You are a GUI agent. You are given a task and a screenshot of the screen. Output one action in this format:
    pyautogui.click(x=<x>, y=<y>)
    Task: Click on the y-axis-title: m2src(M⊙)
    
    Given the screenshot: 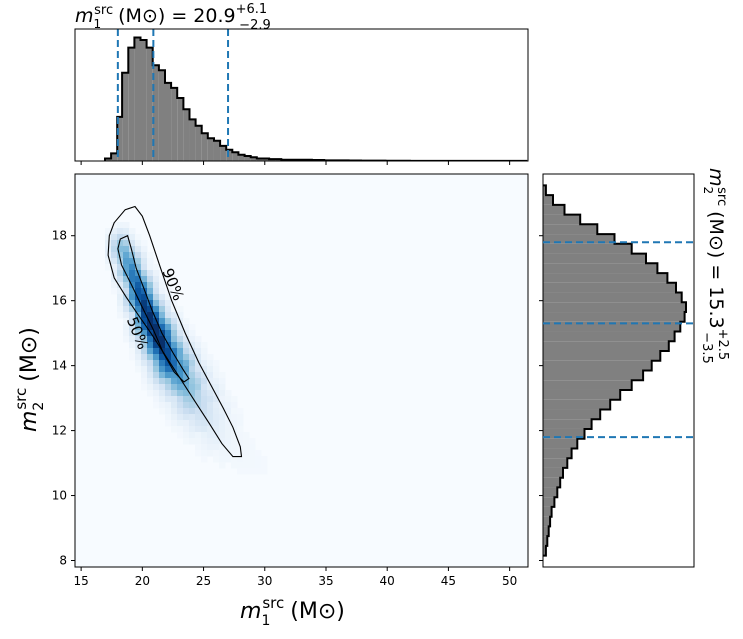 What is the action you would take?
    pyautogui.click(x=29, y=379)
    